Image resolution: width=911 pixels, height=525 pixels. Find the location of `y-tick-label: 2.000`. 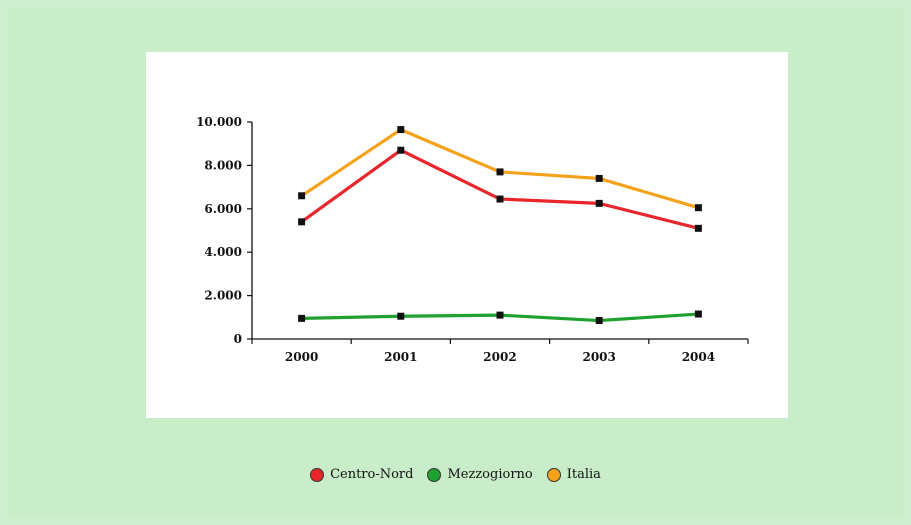

y-tick-label: 2.000 is located at coordinates (223, 296).